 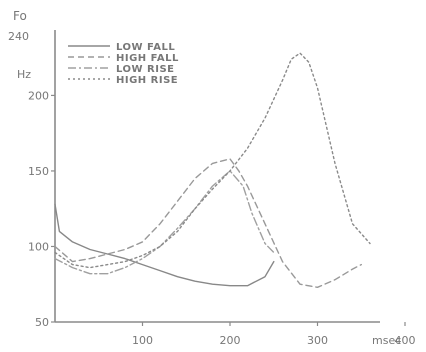 What do you see at coordinates (147, 58) in the screenshot?
I see `legend-label: HIGH FALL` at bounding box center [147, 58].